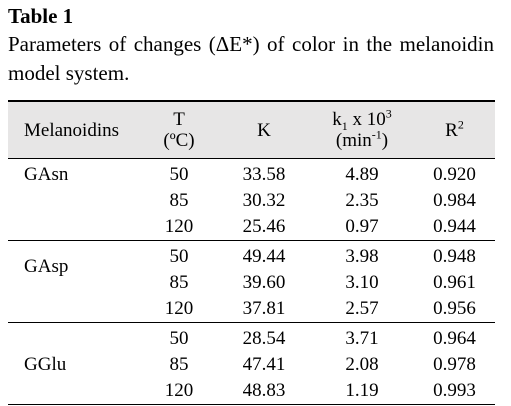 The width and height of the screenshot is (511, 406). I want to click on table-row: 120 48.83 1.19 0.993, so click(251, 391).